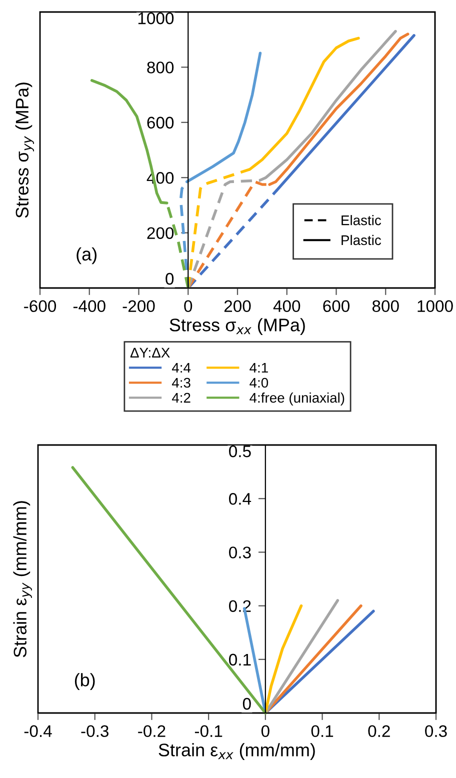  I want to click on x-tick-label: -0.1, so click(208, 731).